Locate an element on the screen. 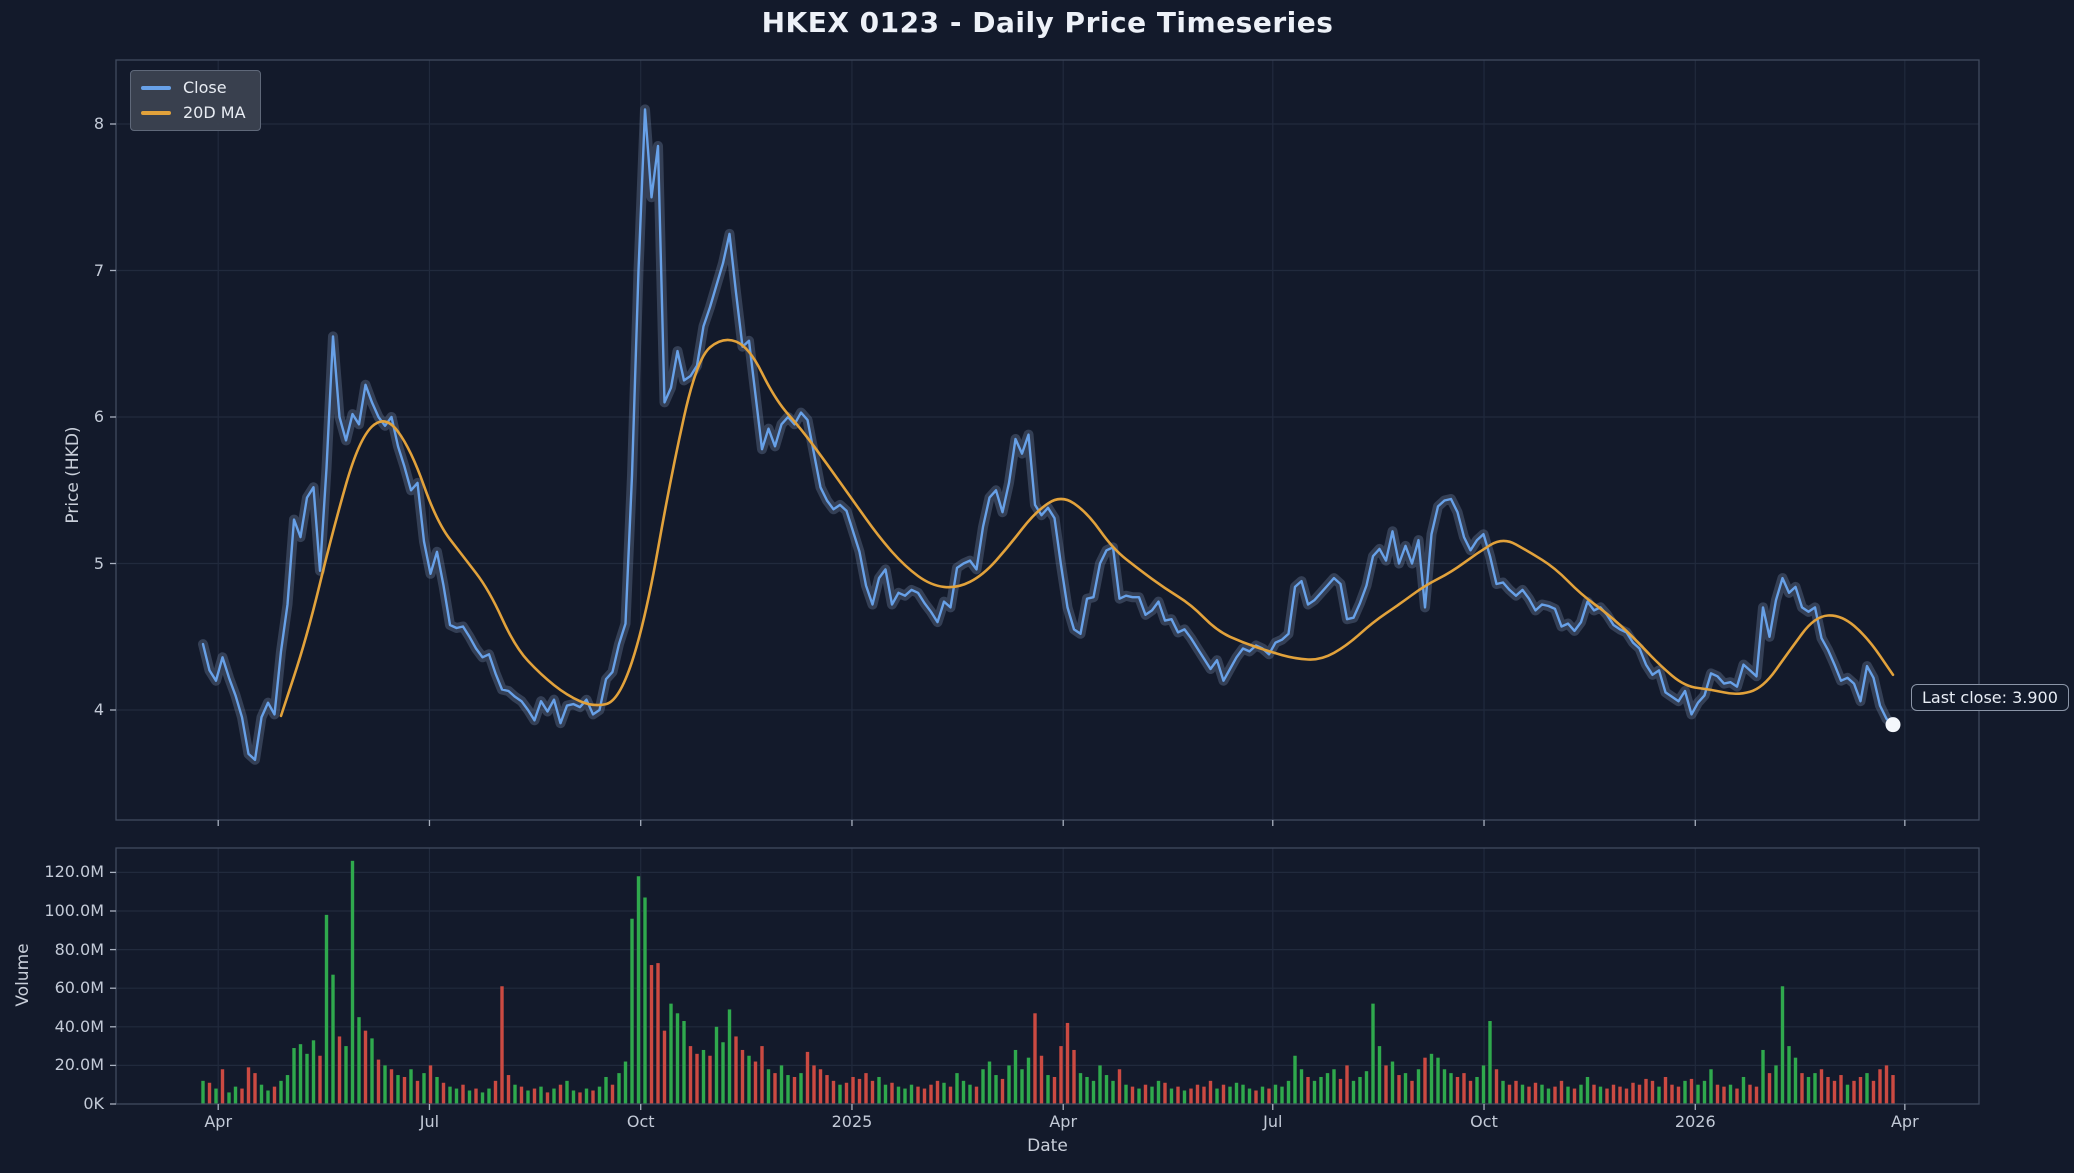 This screenshot has width=2074, height=1173. x-tick-label: Jul is located at coordinates (1273, 1121).